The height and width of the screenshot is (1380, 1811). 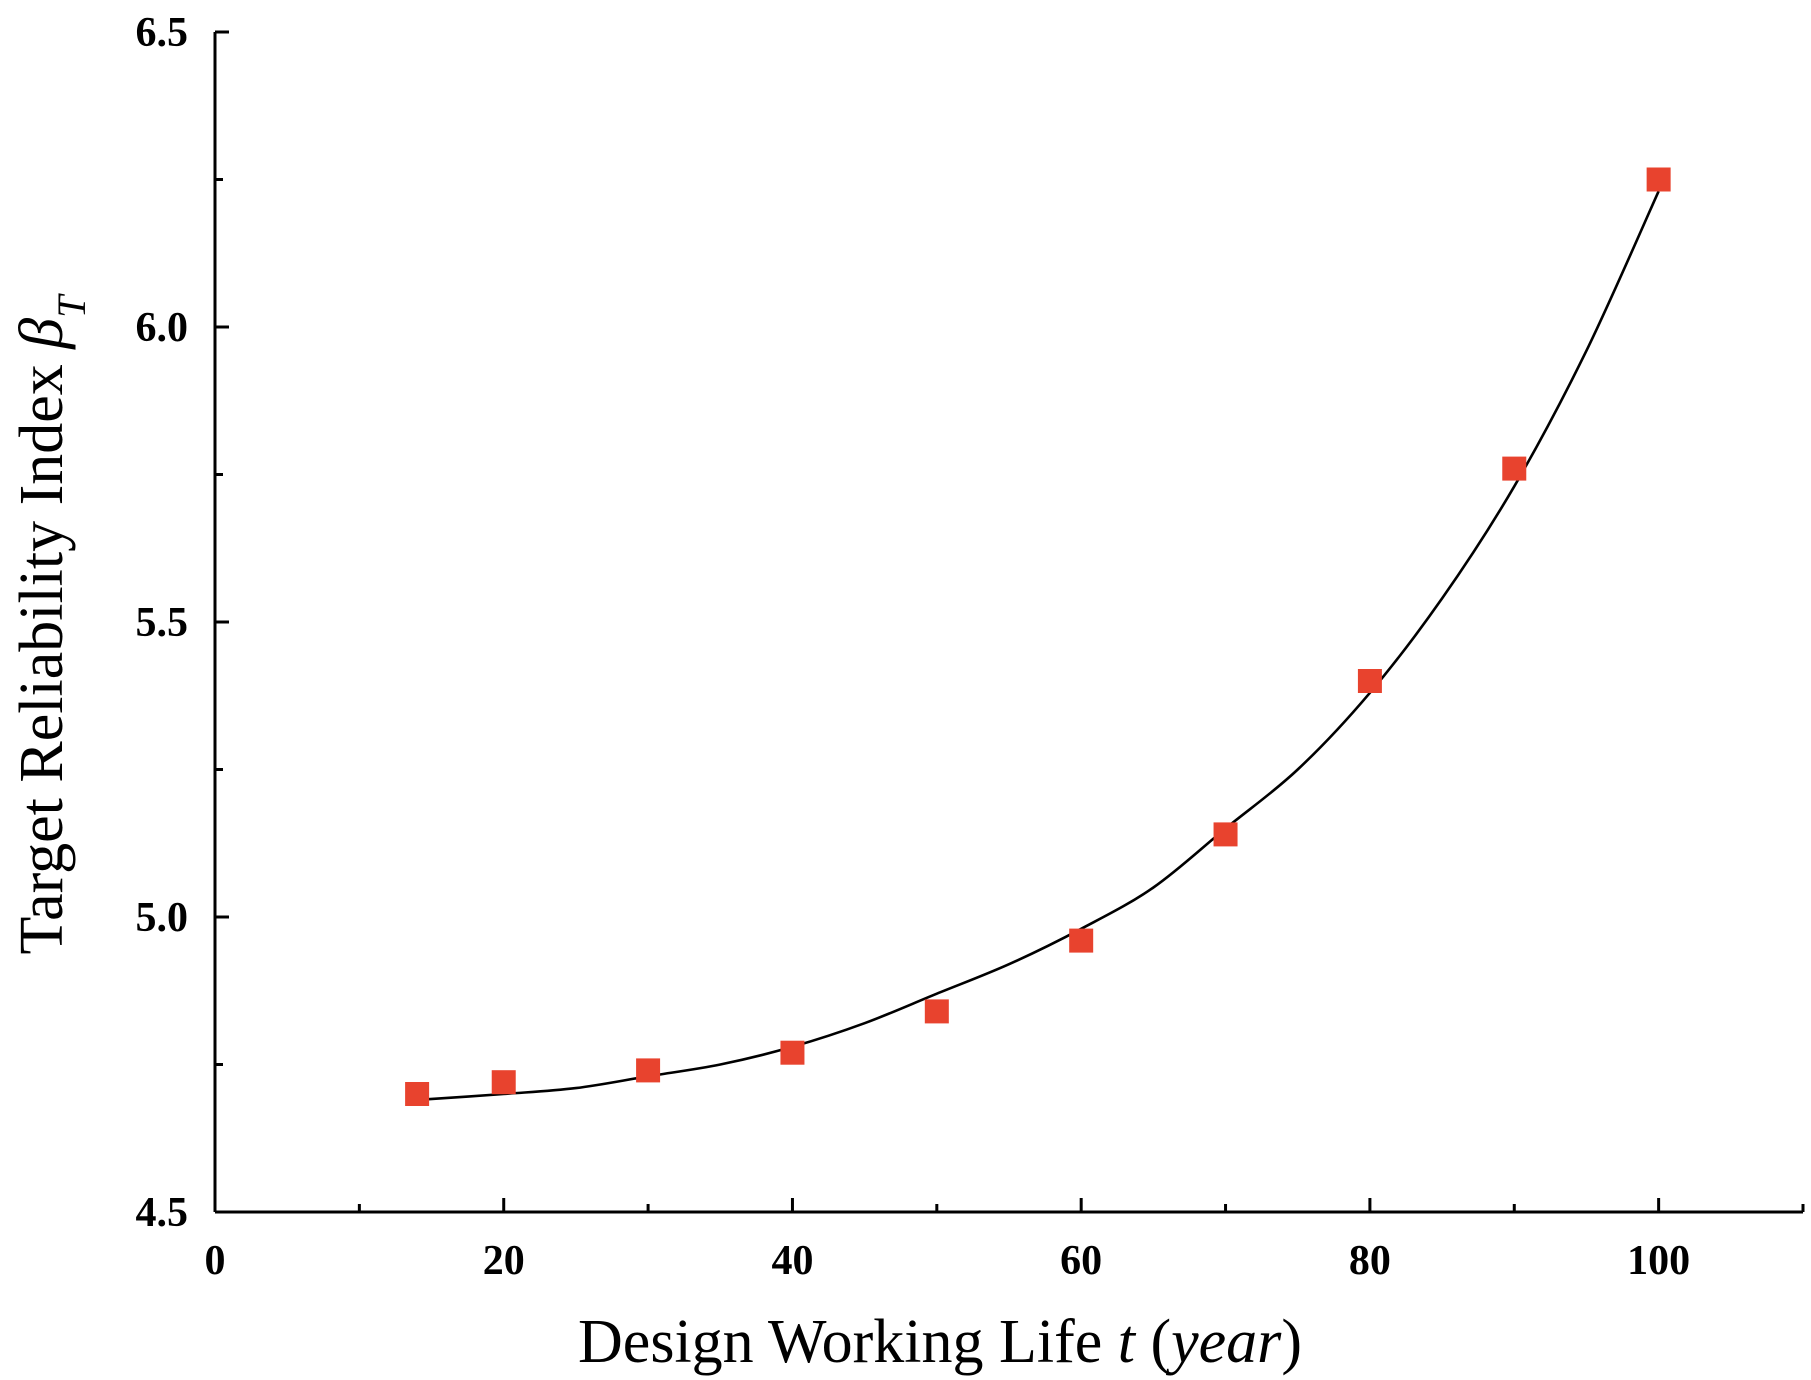 I want to click on x-axis-title-unit-close: ), so click(x=1291, y=1342).